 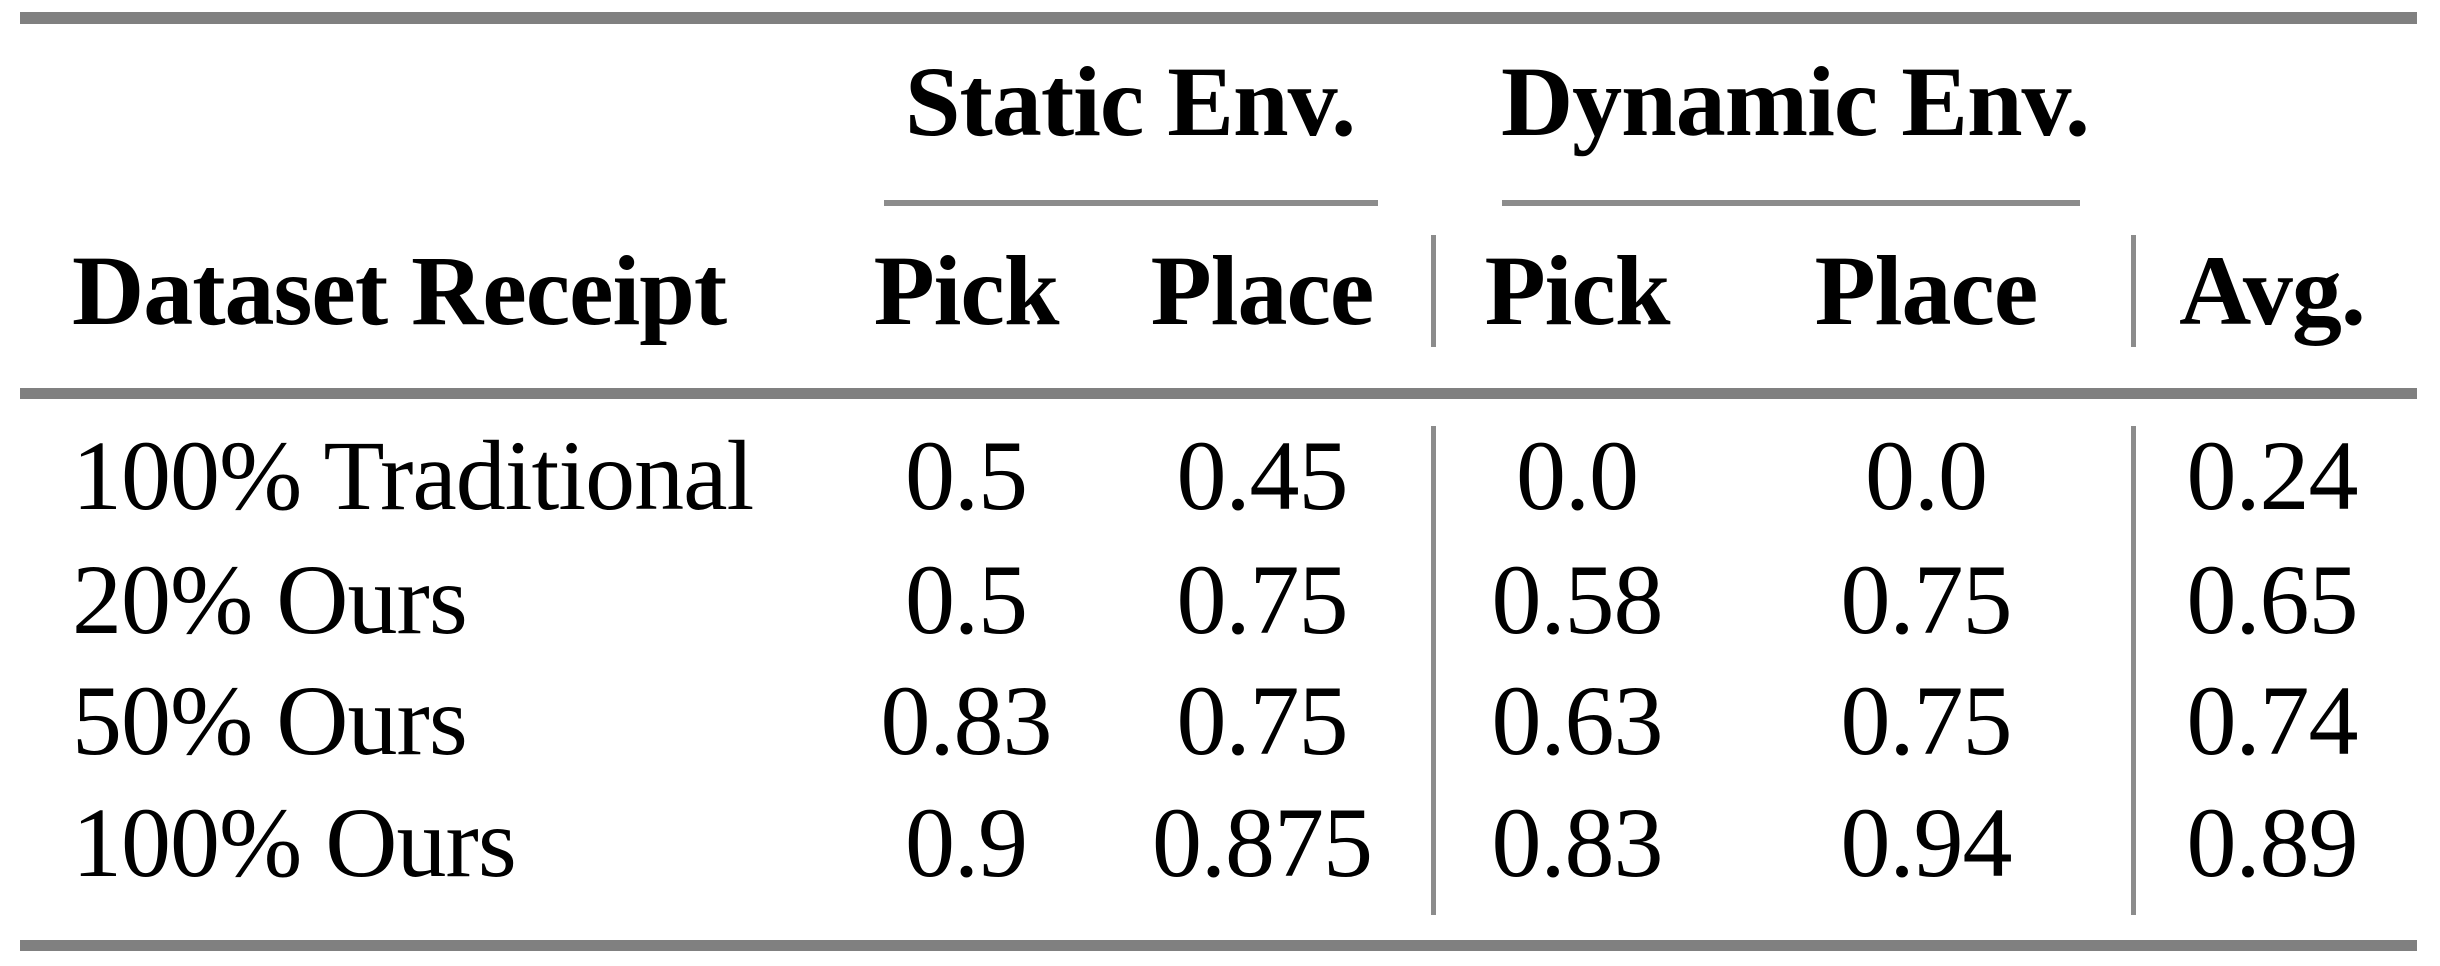 I want to click on col-header-static-place: Place, so click(x=1262, y=290).